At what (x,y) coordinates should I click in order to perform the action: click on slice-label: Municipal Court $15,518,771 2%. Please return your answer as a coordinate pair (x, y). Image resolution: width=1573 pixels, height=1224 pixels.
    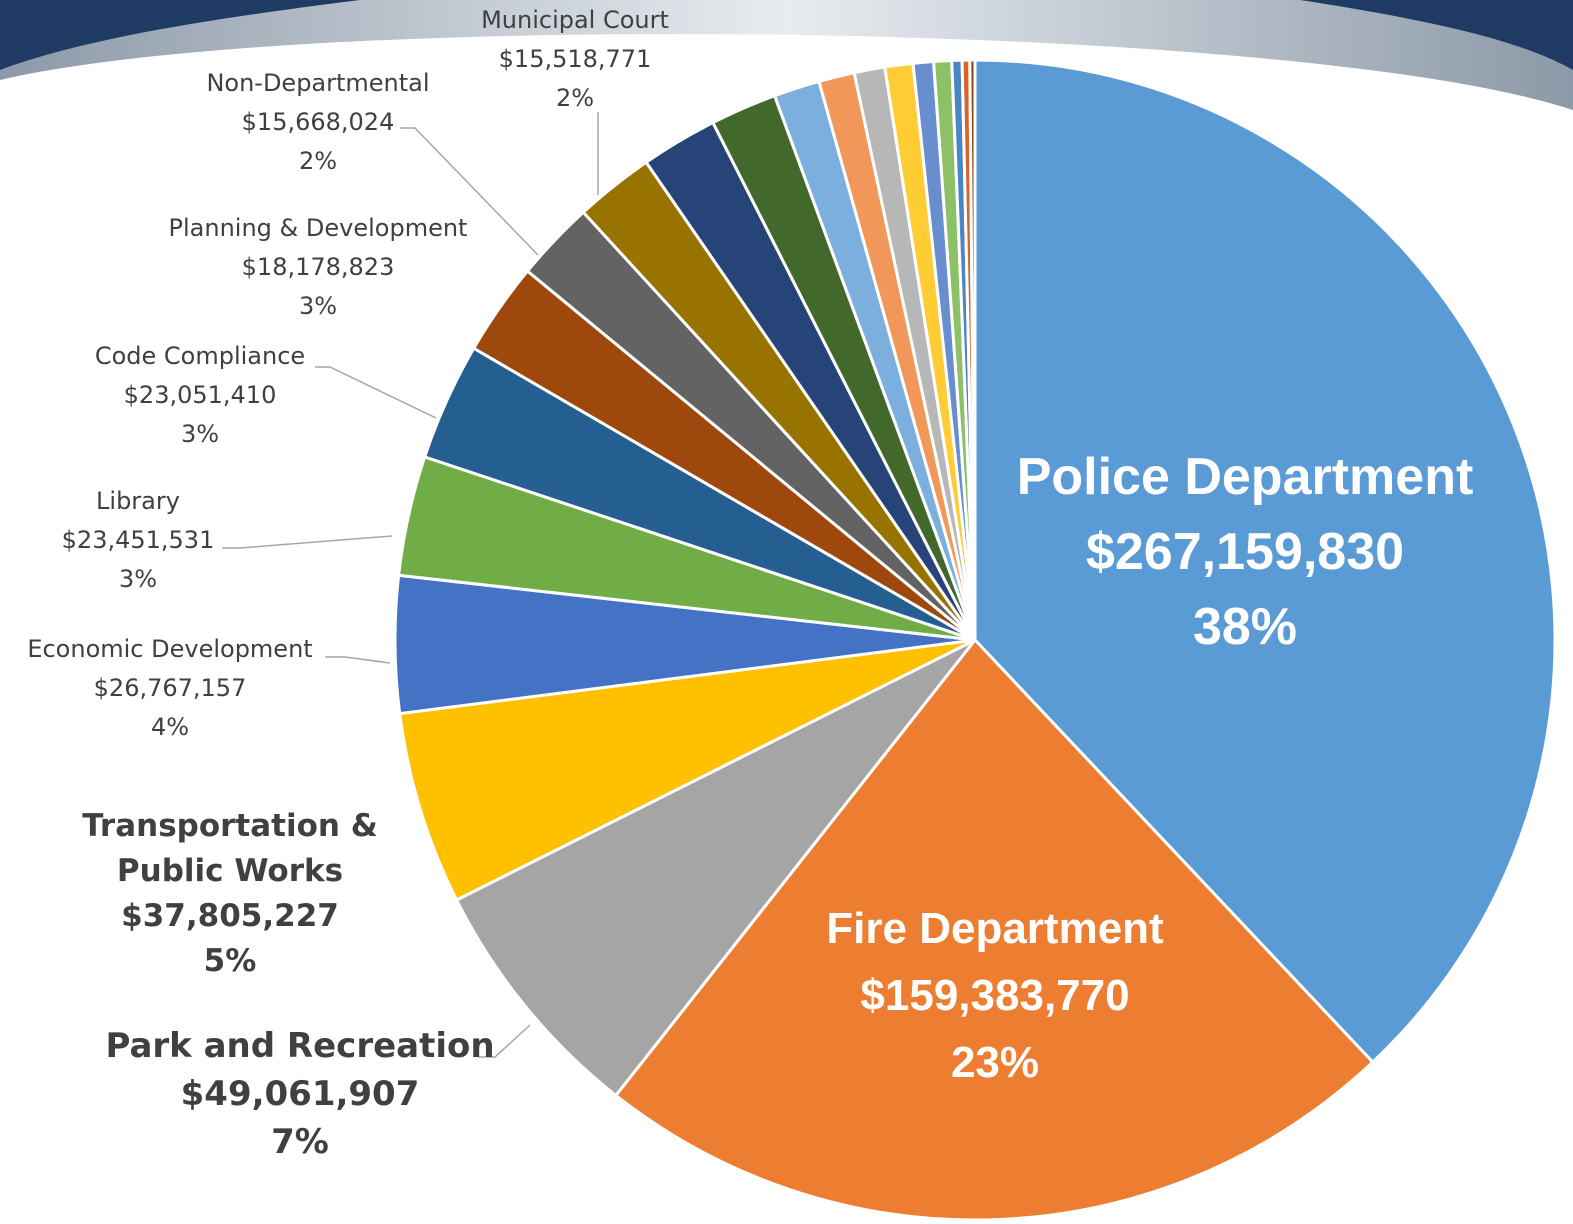
    Looking at the image, I should click on (575, 59).